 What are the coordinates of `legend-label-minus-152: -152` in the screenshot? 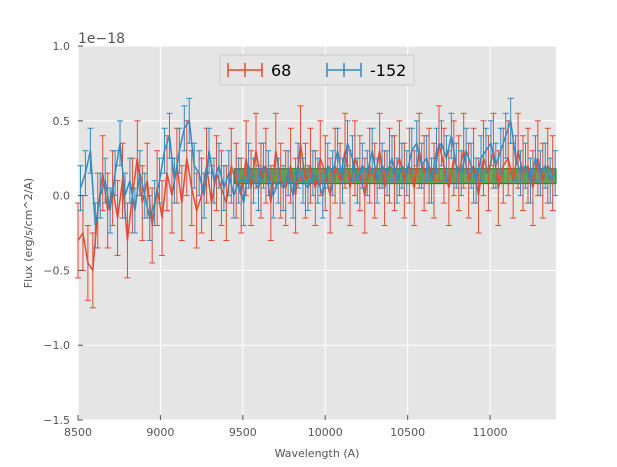 It's located at (388, 70).